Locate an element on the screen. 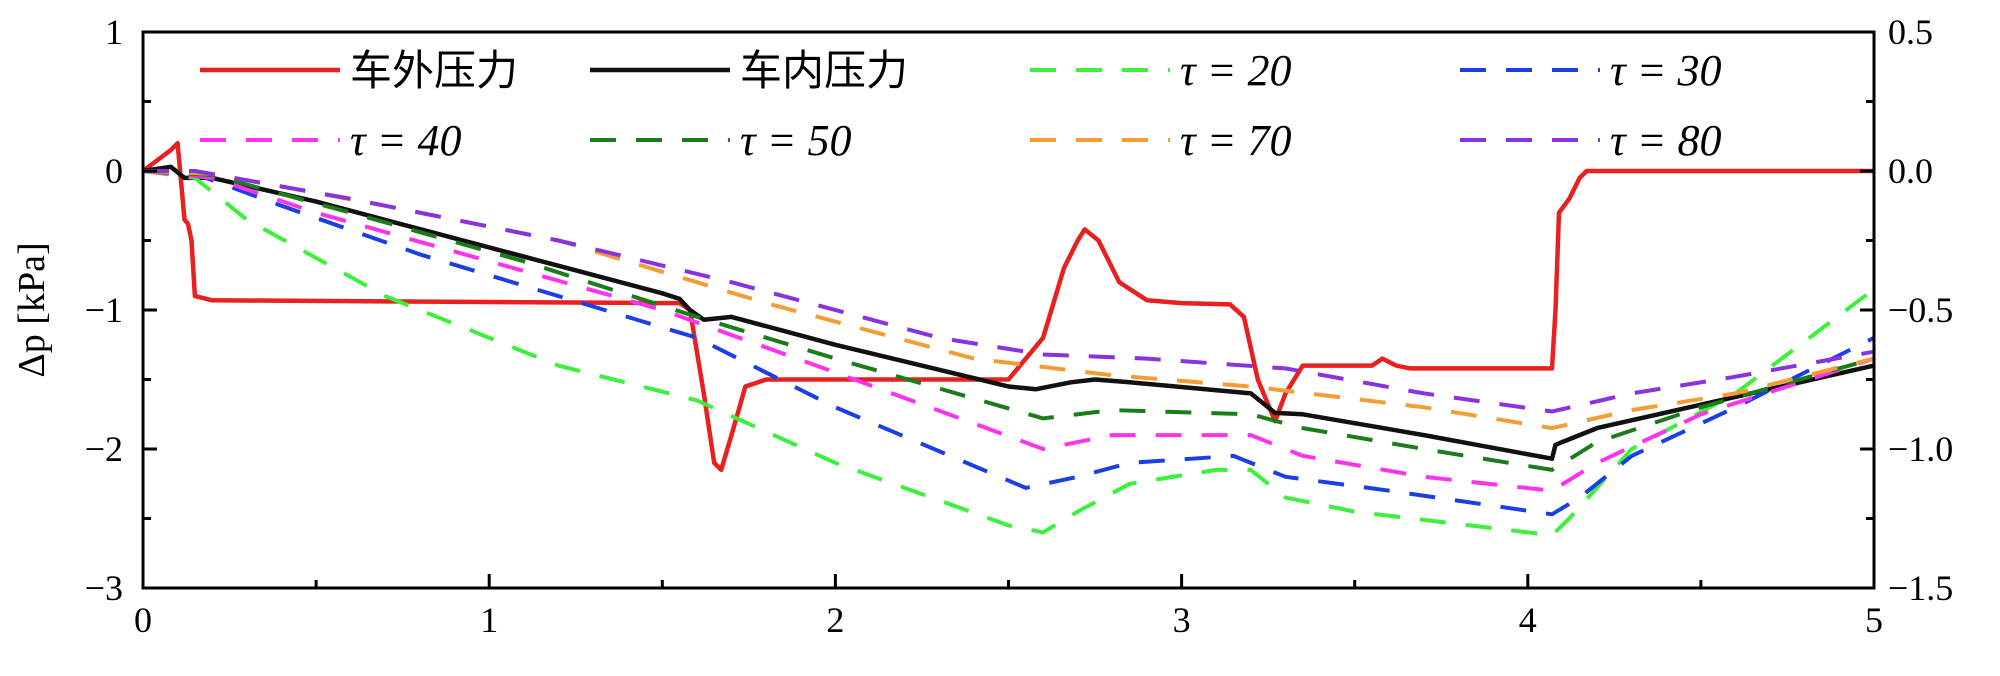  legend-label-3: τ = 20 is located at coordinates (1235, 70).